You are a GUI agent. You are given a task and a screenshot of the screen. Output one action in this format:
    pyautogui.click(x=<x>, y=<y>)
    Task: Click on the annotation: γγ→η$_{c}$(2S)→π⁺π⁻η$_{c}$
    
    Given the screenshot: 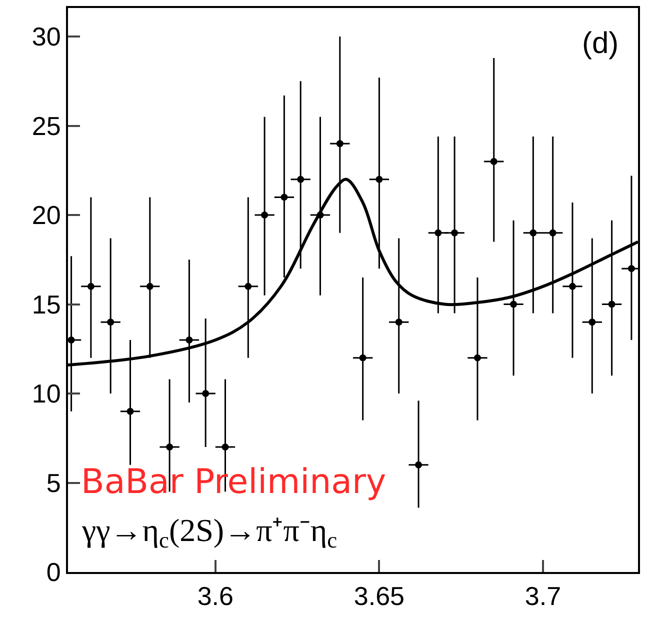 What is the action you would take?
    pyautogui.click(x=209, y=532)
    